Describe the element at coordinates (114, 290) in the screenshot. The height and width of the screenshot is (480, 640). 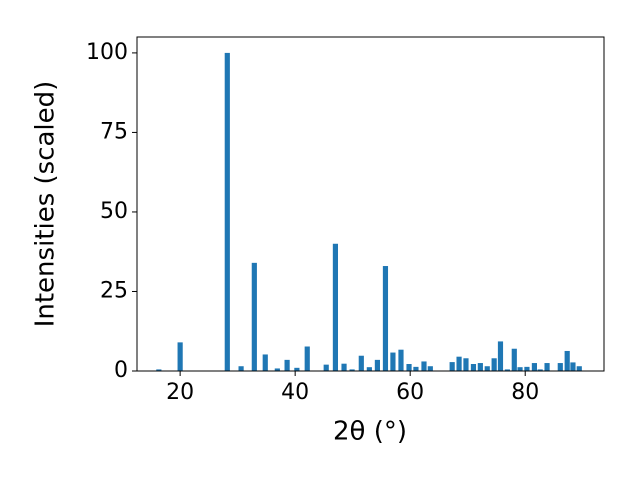
I see `y-tick-label: 25` at that location.